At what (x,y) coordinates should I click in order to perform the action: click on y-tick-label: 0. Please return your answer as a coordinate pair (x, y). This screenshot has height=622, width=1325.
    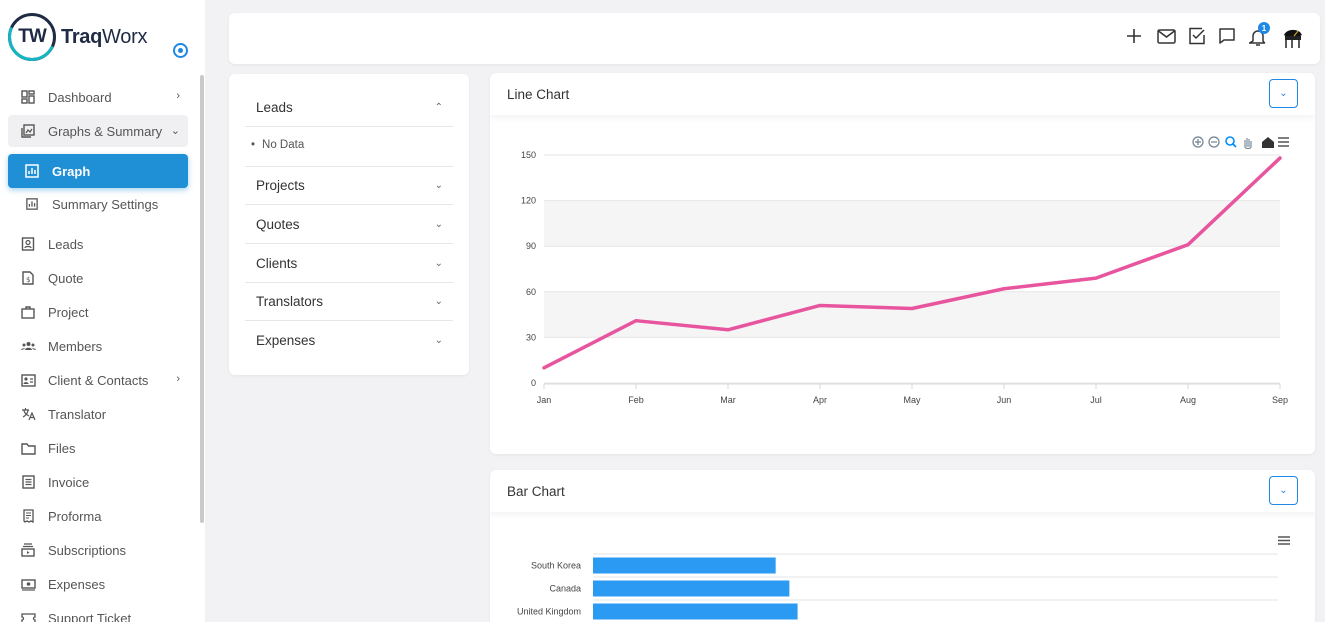
    Looking at the image, I should click on (533, 383).